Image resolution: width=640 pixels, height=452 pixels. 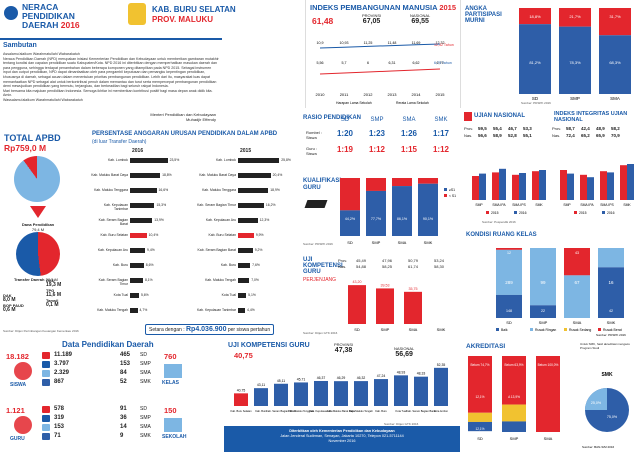 What do you see at coordinates (246, 151) in the screenshot?
I see `year-2015: 2015` at bounding box center [246, 151].